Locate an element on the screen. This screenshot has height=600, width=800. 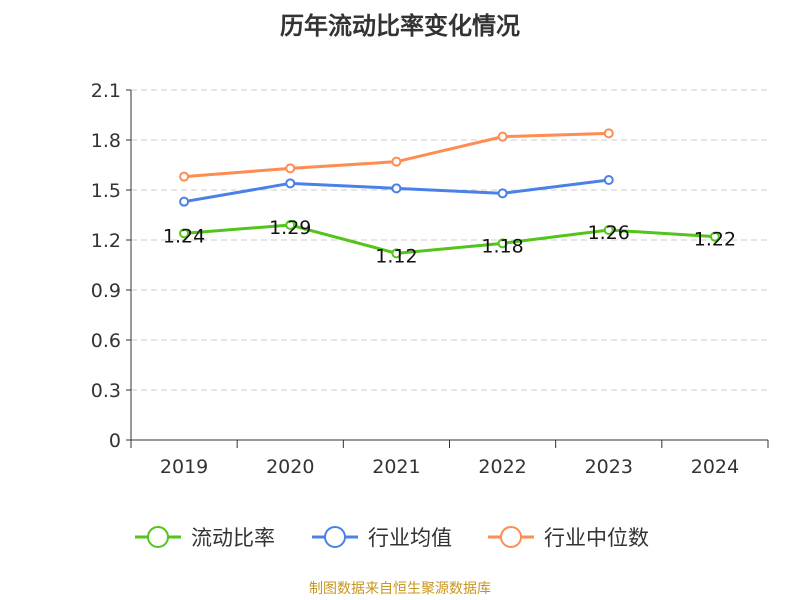
y-tick-label: 0 is located at coordinates (115, 441).